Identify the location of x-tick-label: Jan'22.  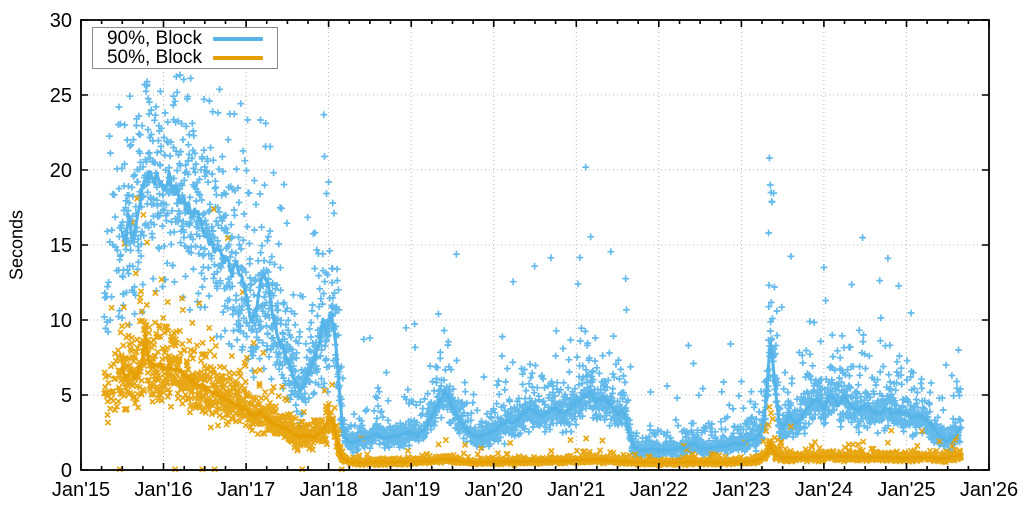
(659, 490).